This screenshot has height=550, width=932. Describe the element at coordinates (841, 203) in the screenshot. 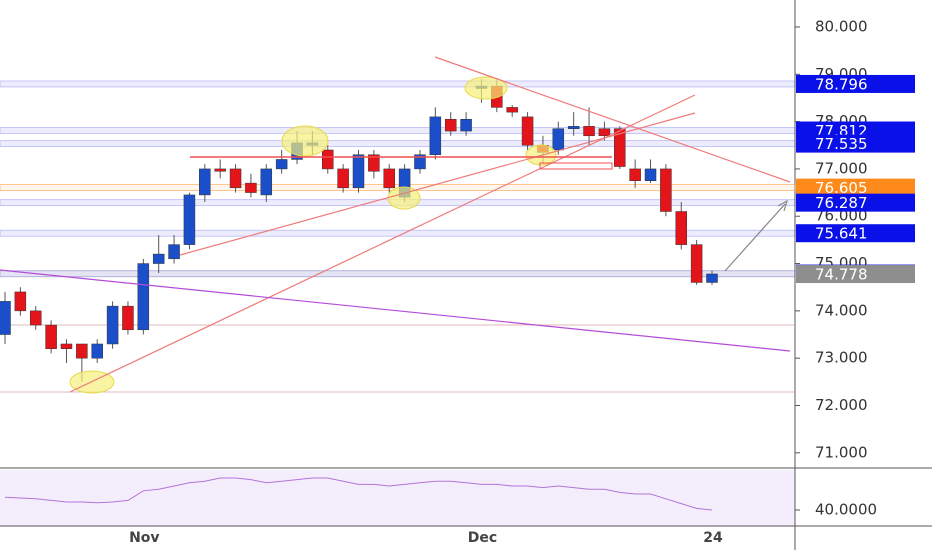

I see `price-label: 76.287` at that location.